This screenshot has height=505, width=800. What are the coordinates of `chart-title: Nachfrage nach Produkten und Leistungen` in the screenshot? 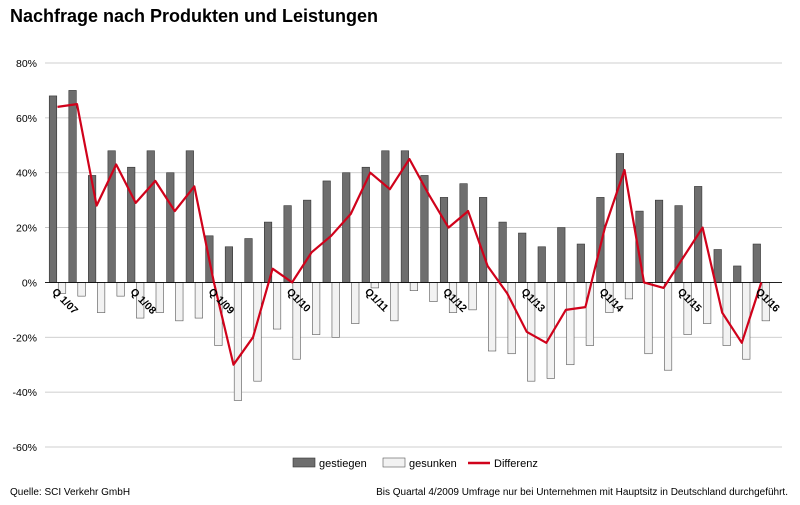 It's located at (194, 16).